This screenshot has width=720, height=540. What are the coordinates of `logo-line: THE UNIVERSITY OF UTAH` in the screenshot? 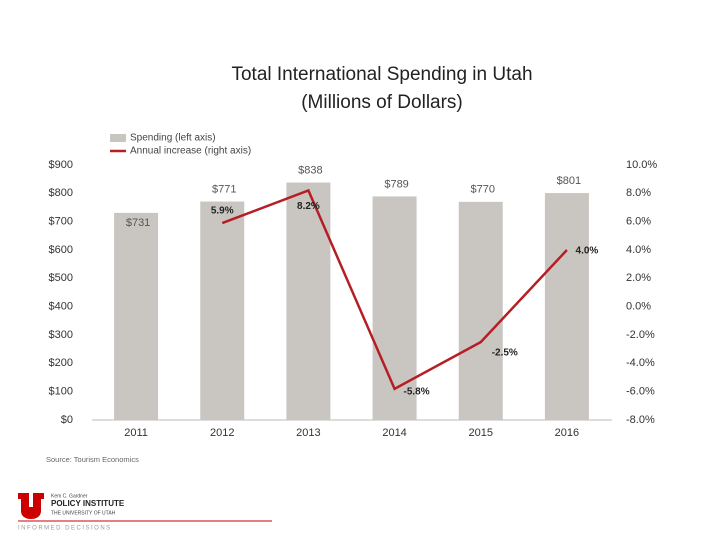 It's located at (83, 513).